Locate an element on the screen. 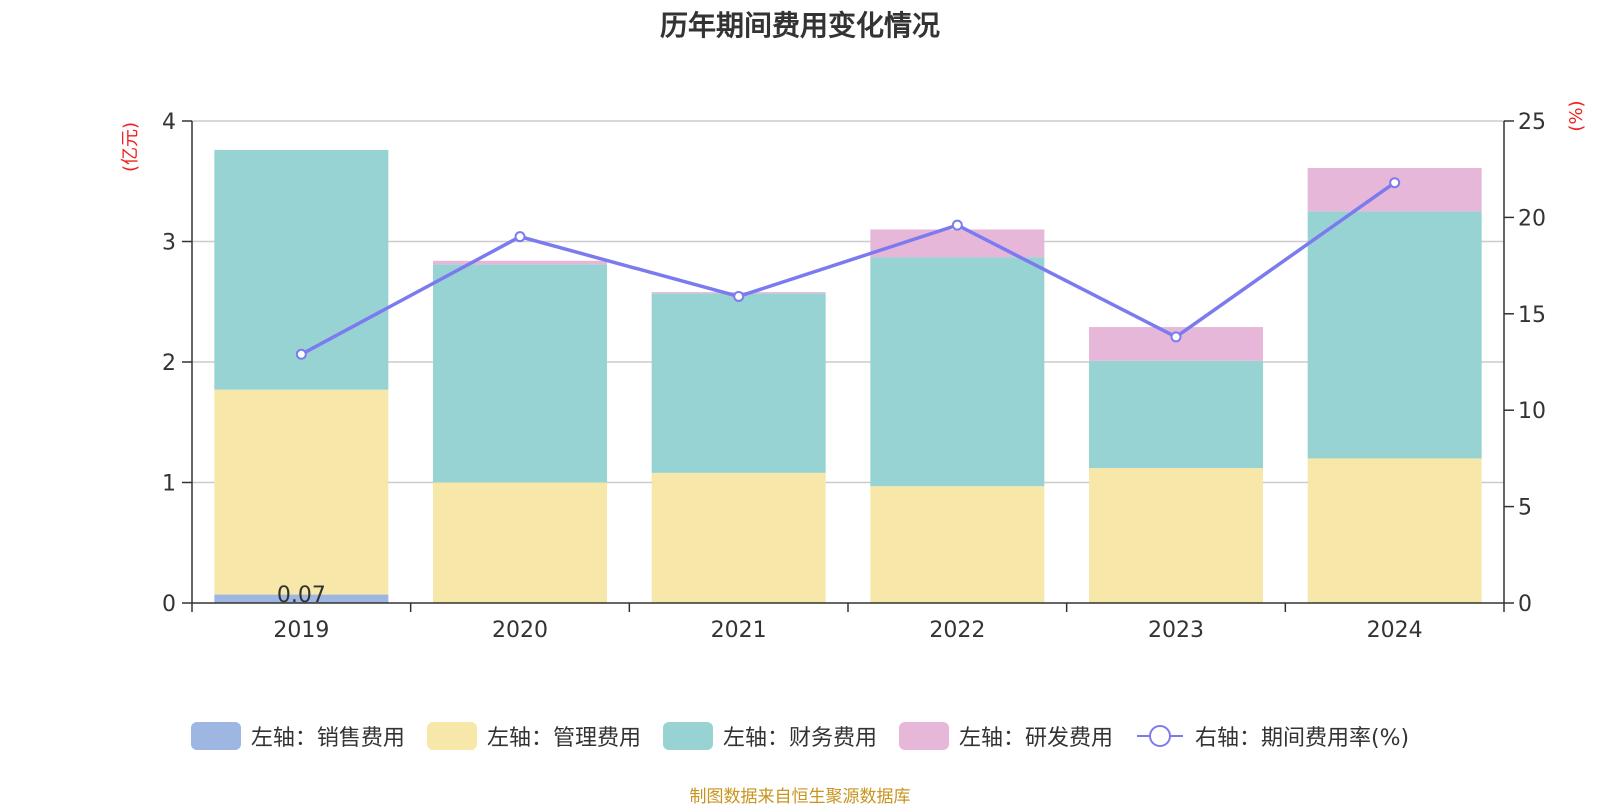  data-labels: 0.07 is located at coordinates (301, 595).